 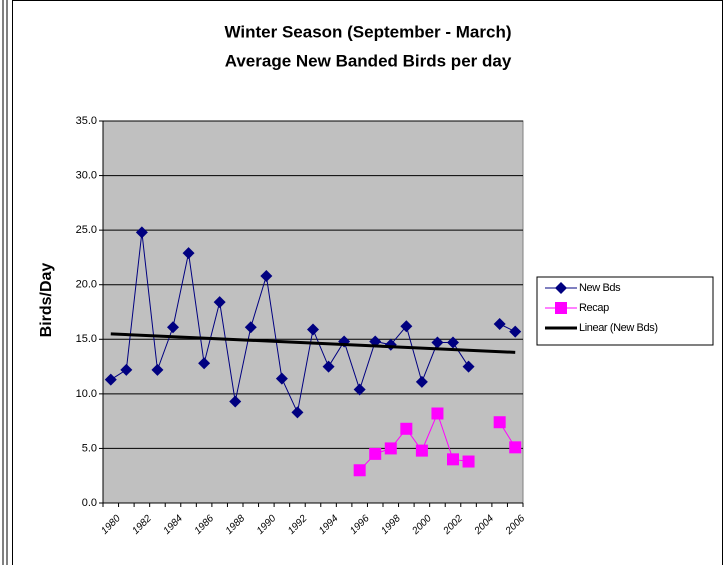 I want to click on y-tick-label: 15.0, so click(x=86, y=339).